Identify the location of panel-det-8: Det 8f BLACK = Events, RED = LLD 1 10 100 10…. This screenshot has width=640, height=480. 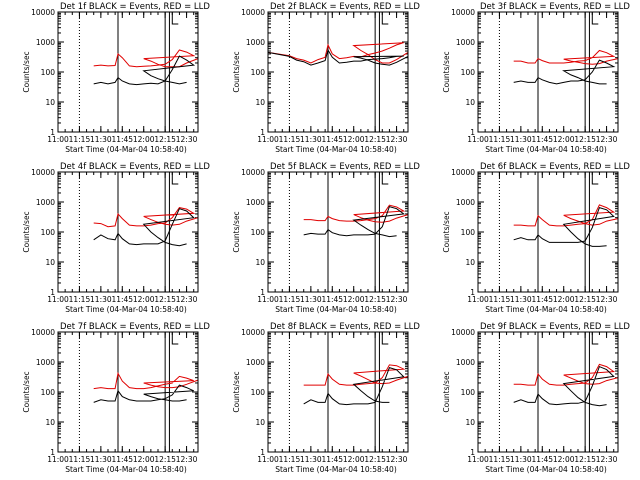
(326, 398).